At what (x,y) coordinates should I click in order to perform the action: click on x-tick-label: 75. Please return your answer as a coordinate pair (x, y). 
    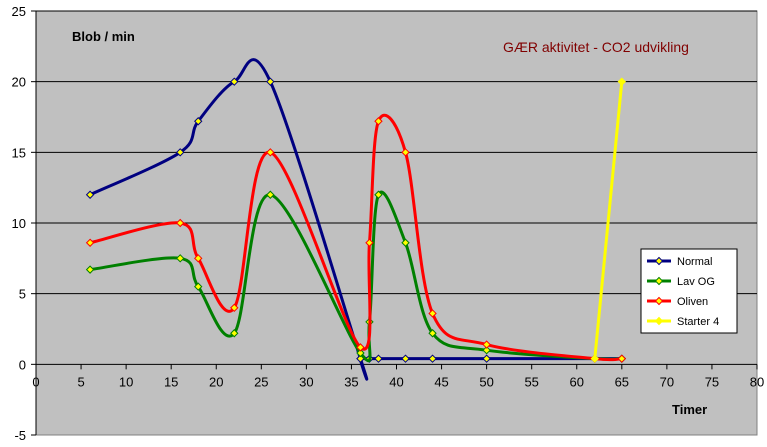
    Looking at the image, I should click on (712, 381).